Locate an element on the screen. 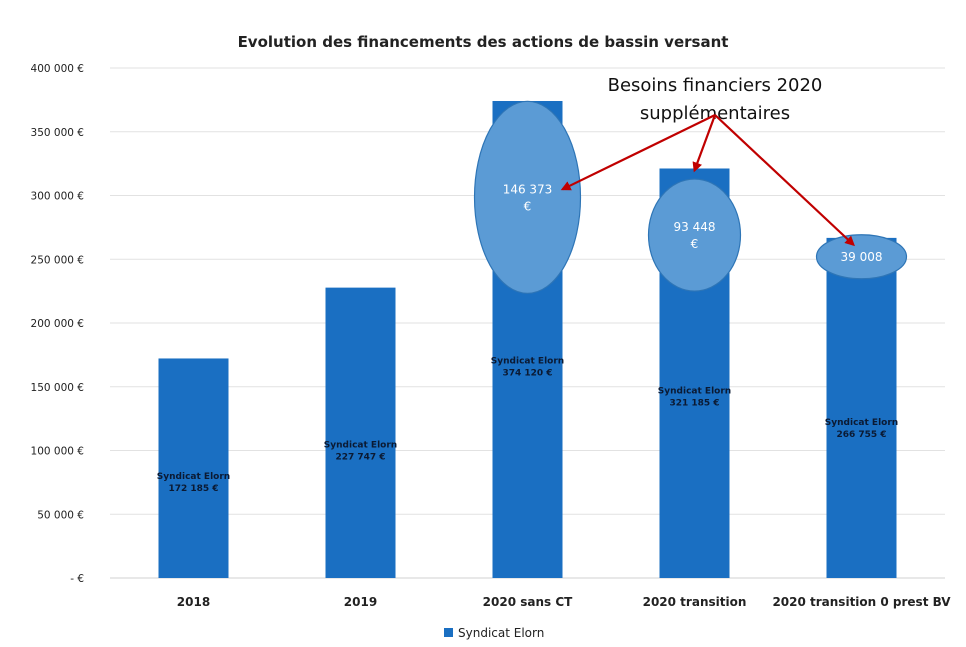 This screenshot has height=647, width=966. y-tick-label: 350 000 € is located at coordinates (57, 133).